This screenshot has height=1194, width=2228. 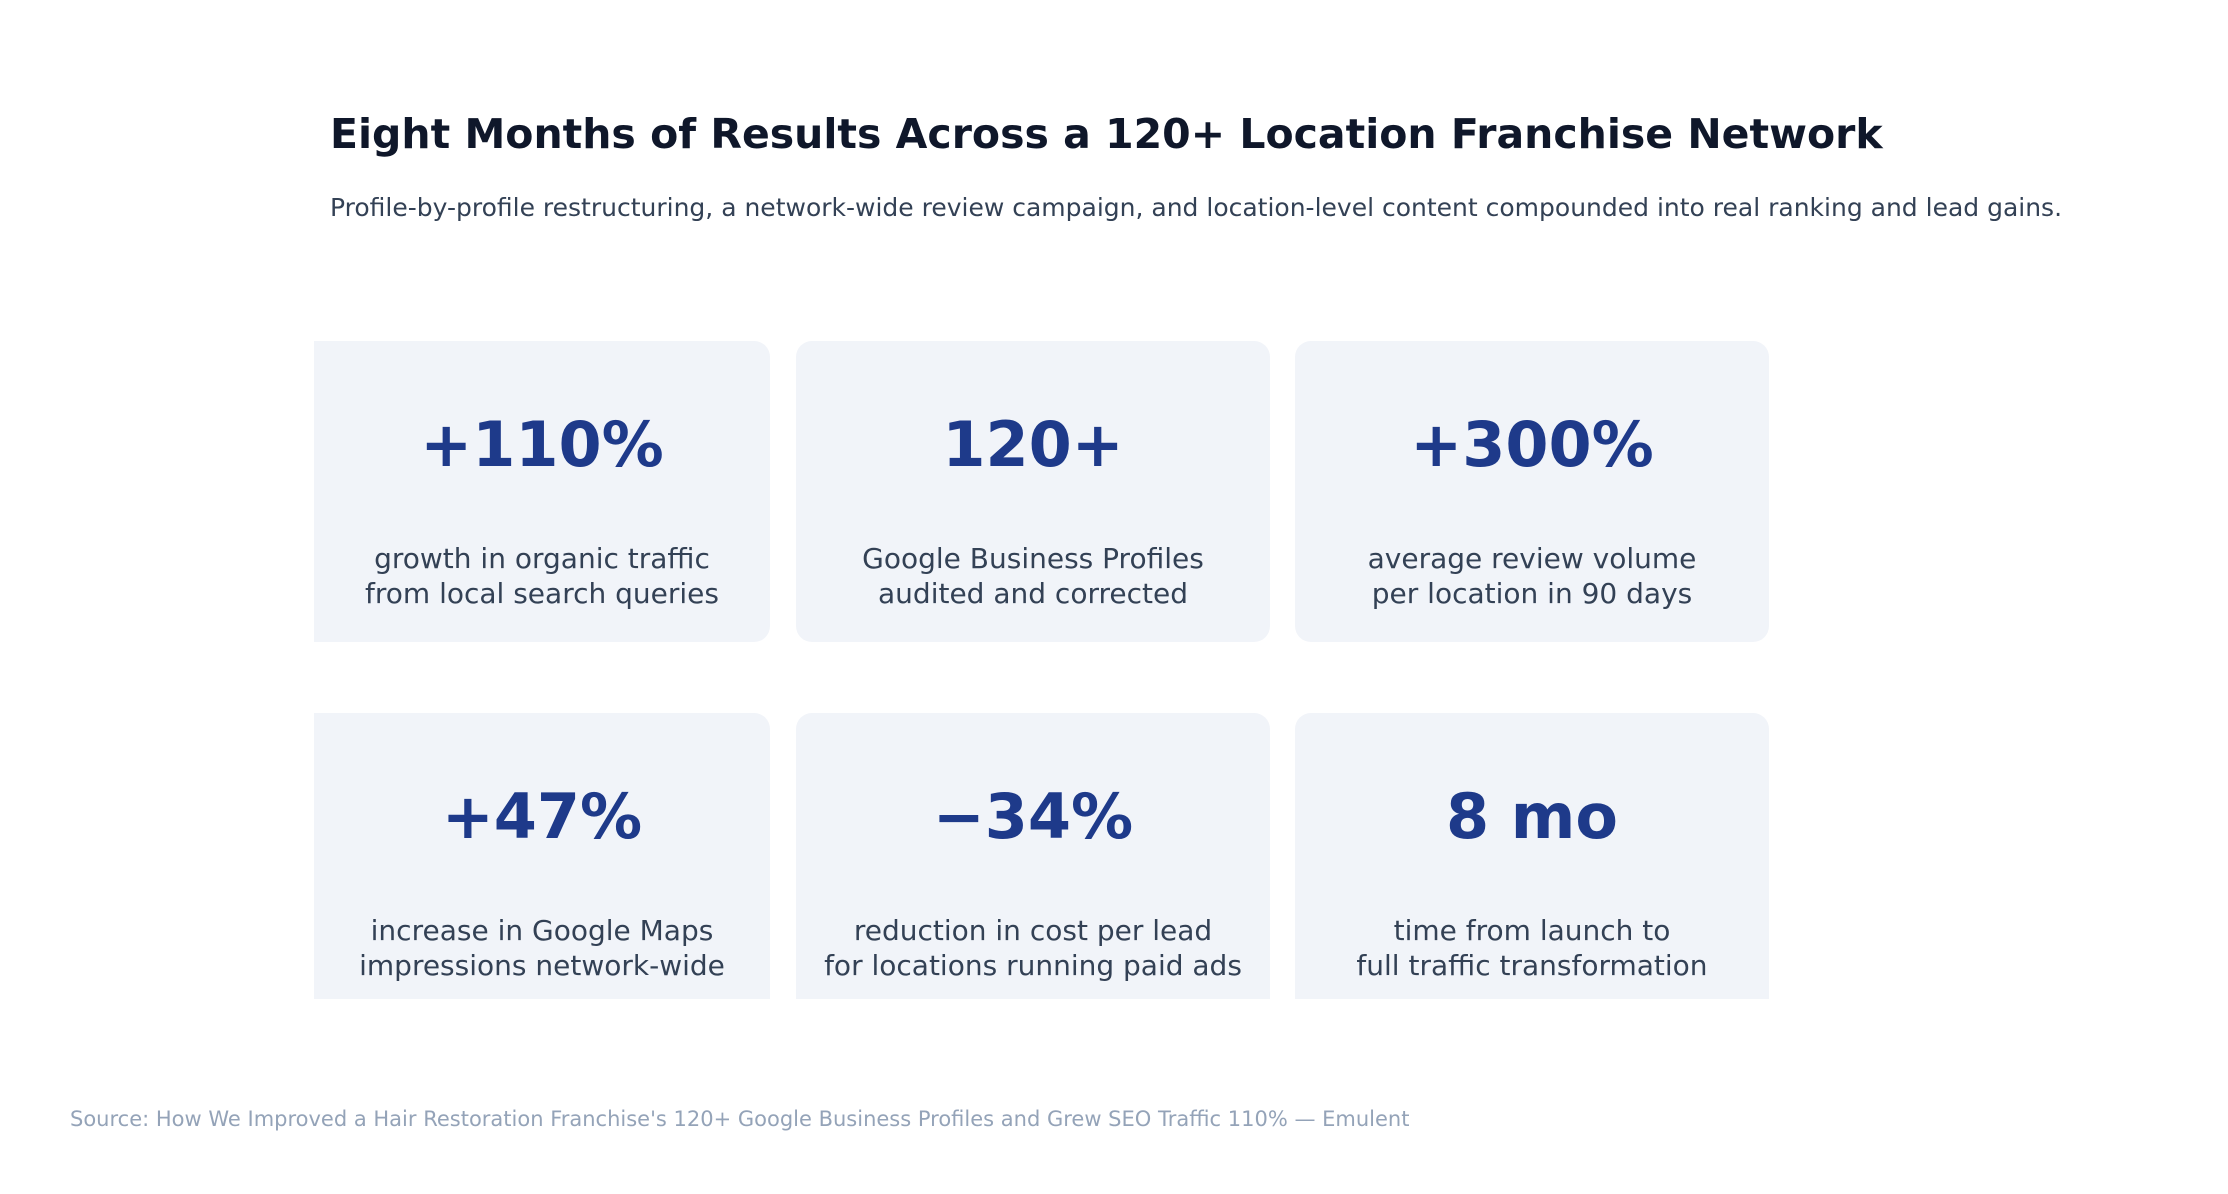 I want to click on stat-value: 8 mo, so click(x=1532, y=816).